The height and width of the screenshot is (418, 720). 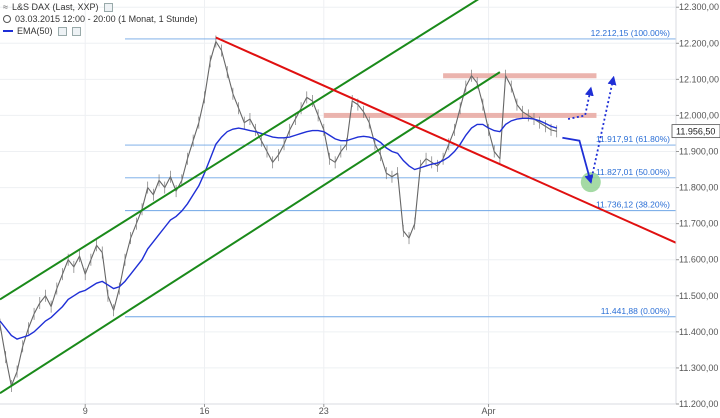 I want to click on current-price-label: 11.956,50, so click(x=695, y=132).